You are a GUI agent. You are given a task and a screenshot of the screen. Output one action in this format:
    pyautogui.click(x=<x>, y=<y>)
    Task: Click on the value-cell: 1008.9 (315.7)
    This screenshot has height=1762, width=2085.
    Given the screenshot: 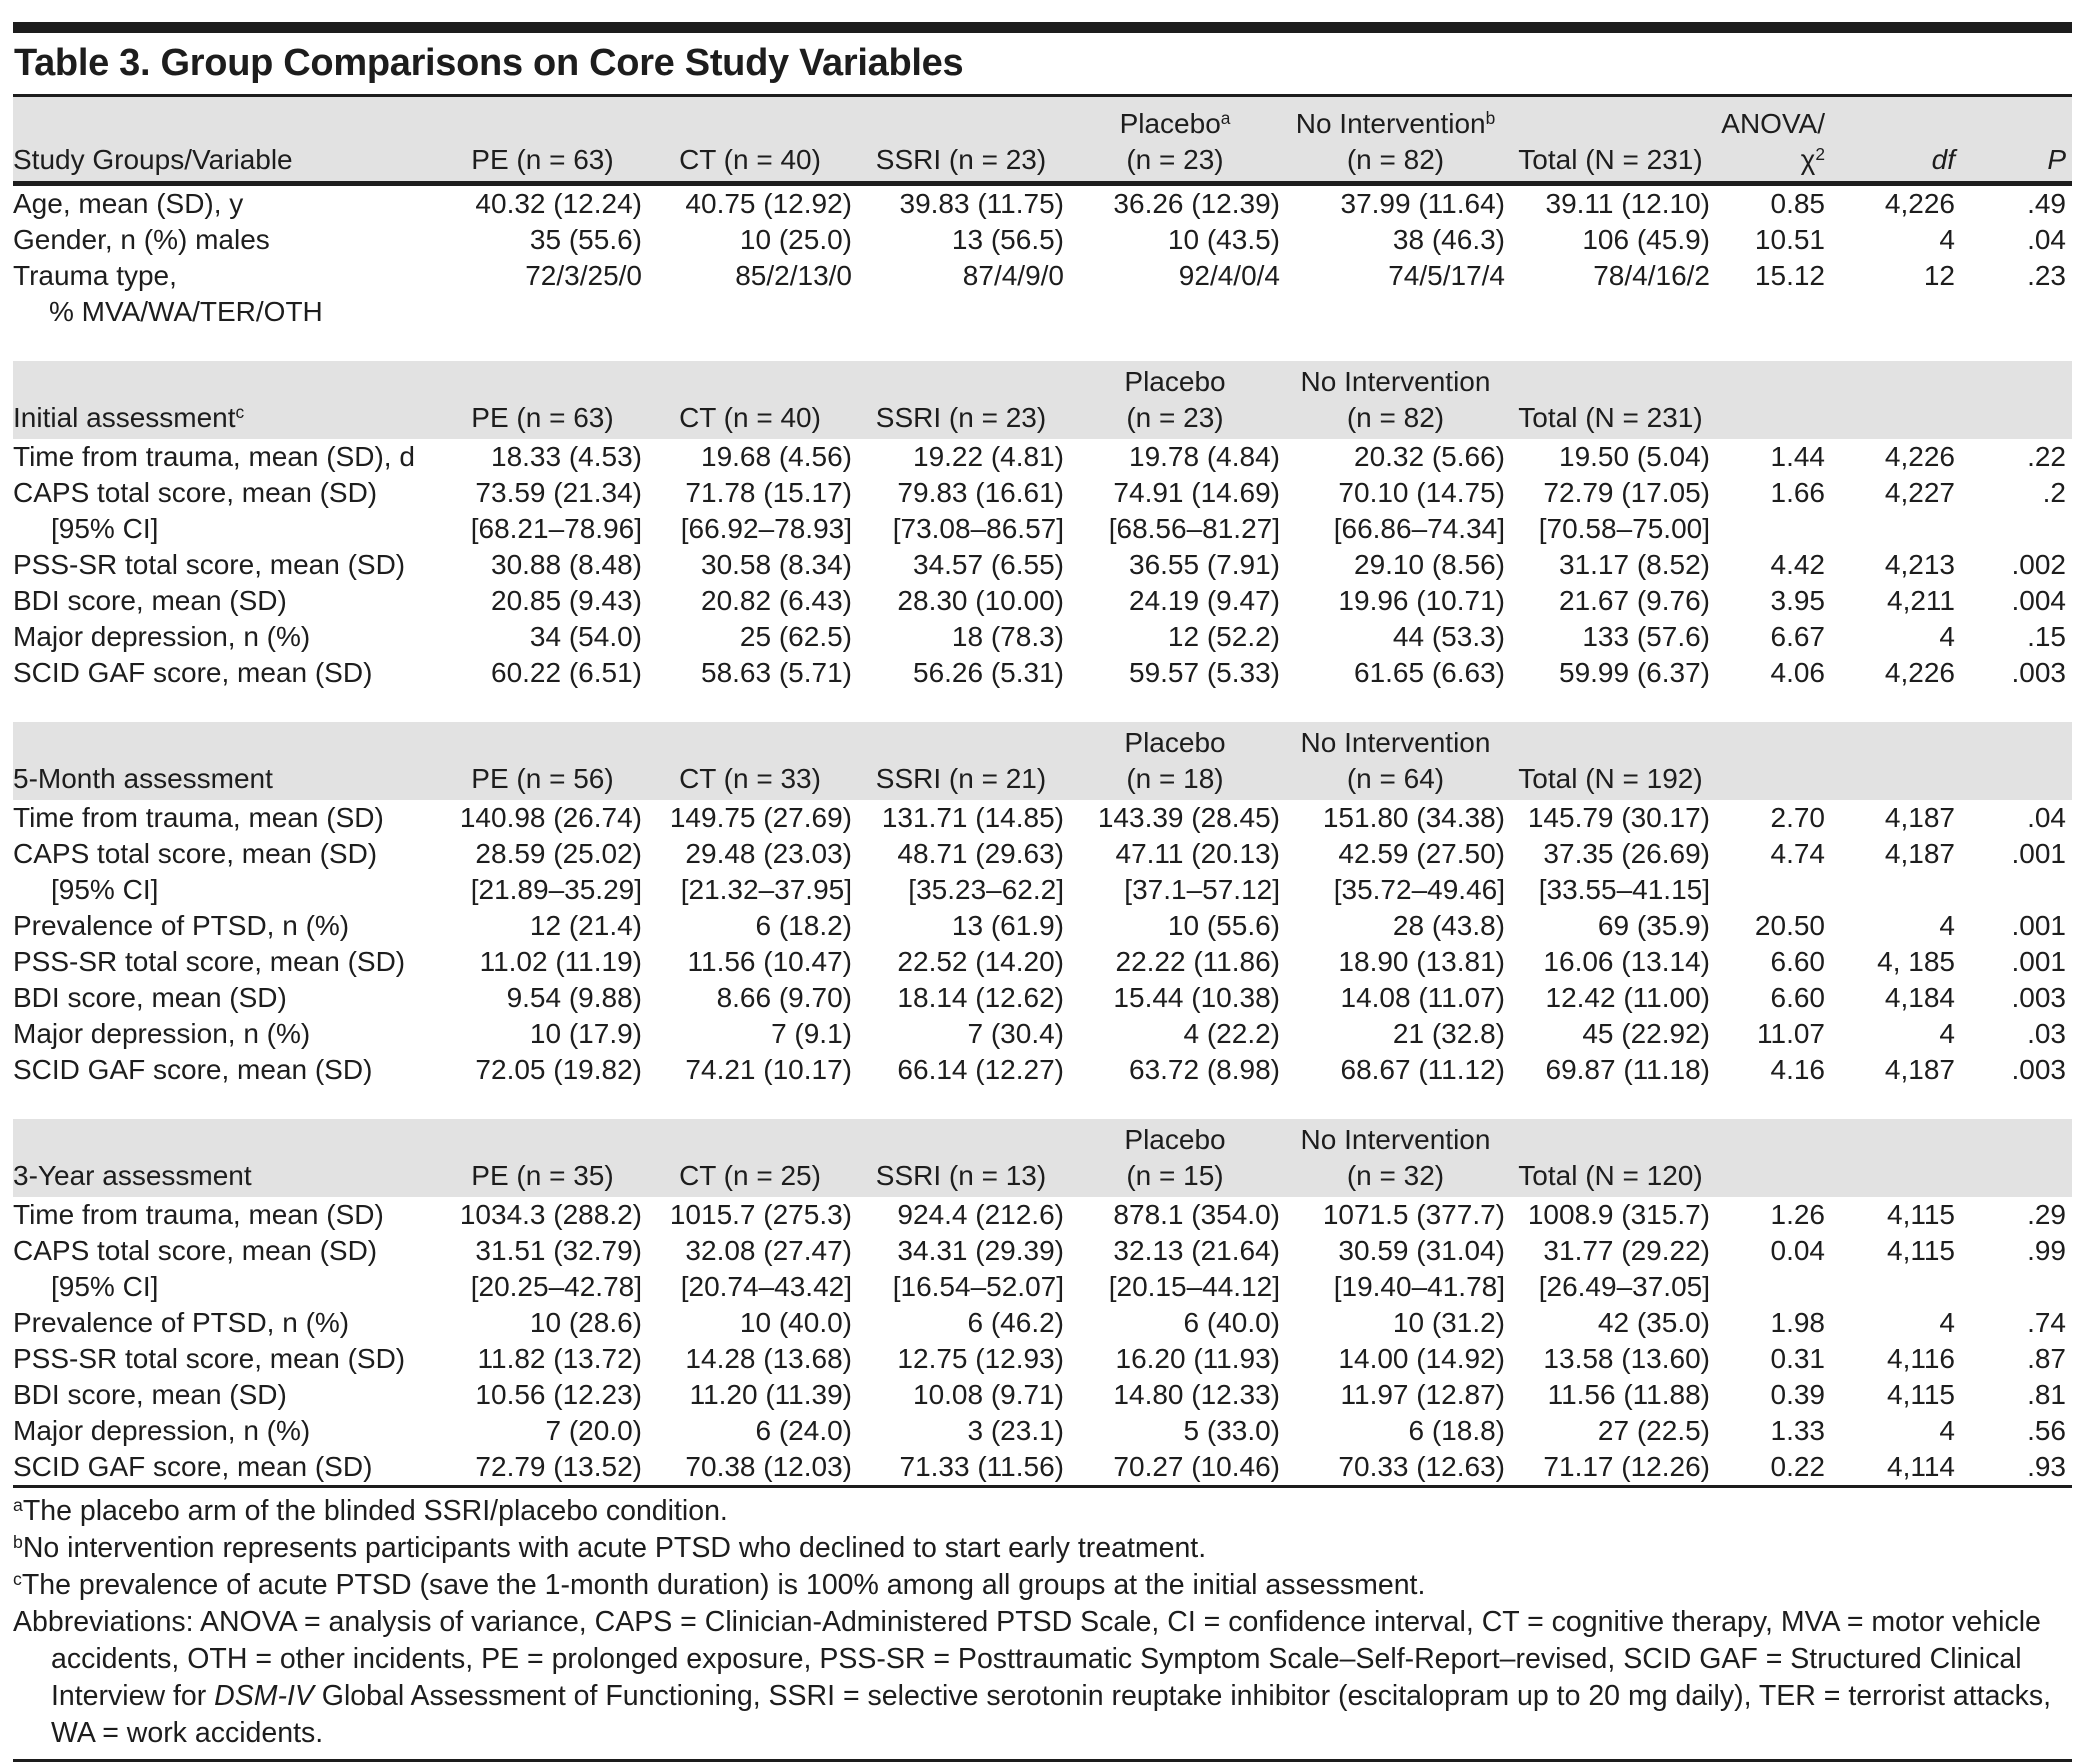 What is the action you would take?
    pyautogui.click(x=1618, y=1214)
    